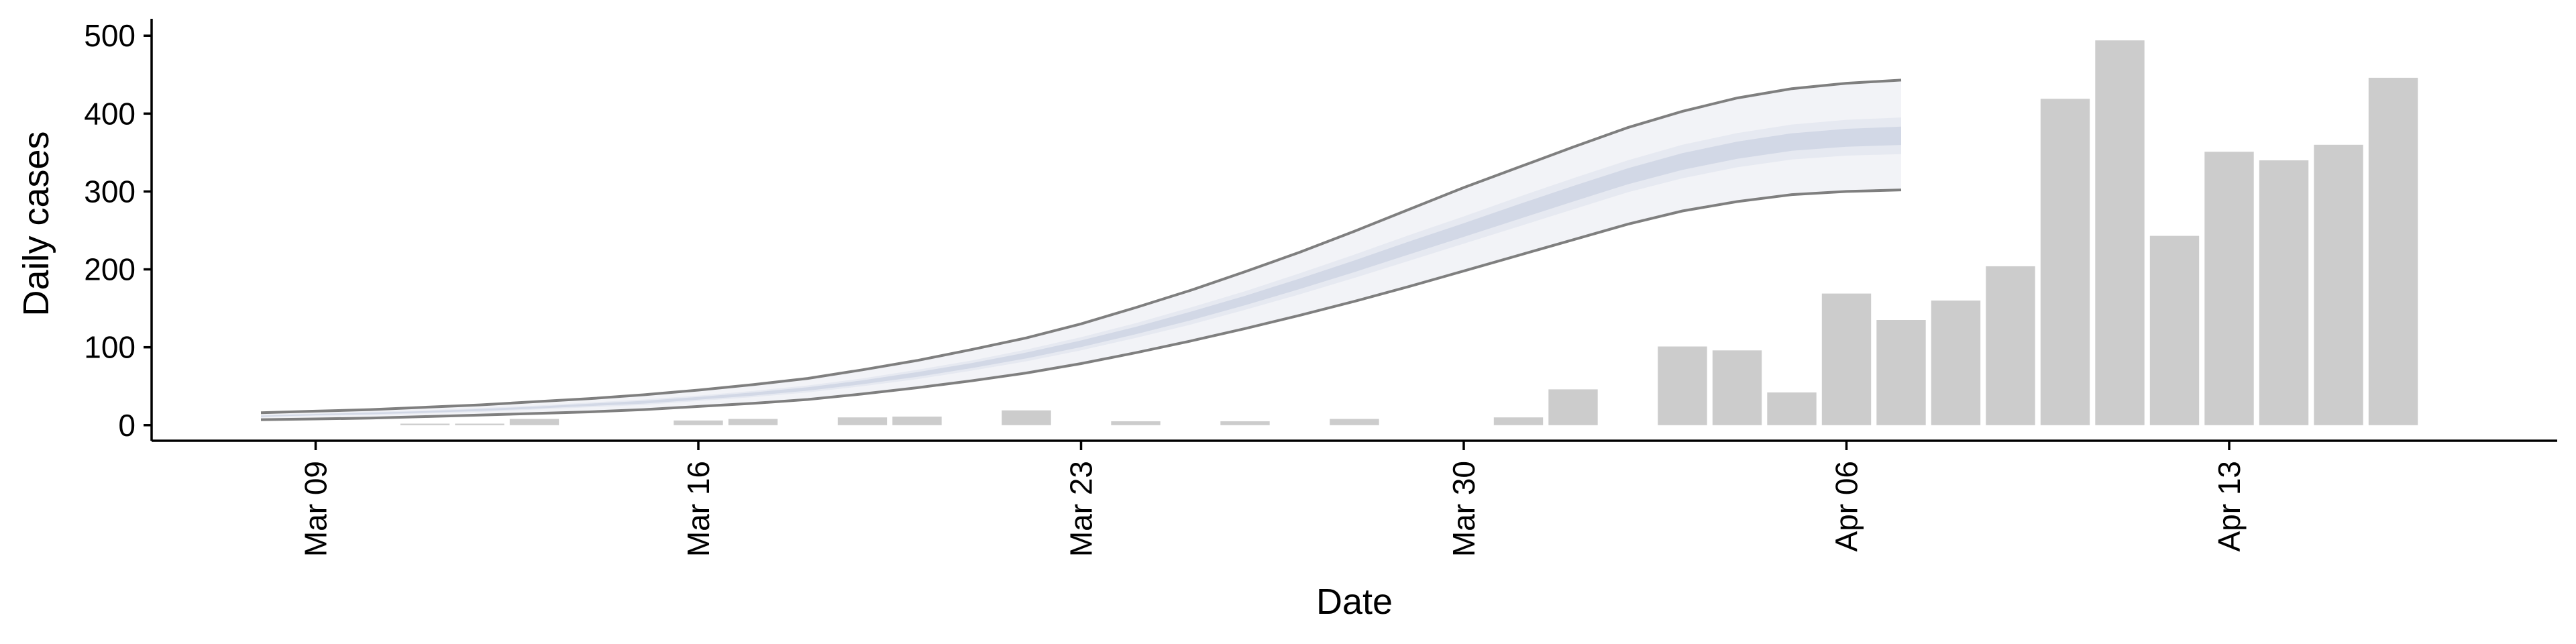 The image size is (2576, 644). What do you see at coordinates (127, 425) in the screenshot?
I see `y-tick-label: 0` at bounding box center [127, 425].